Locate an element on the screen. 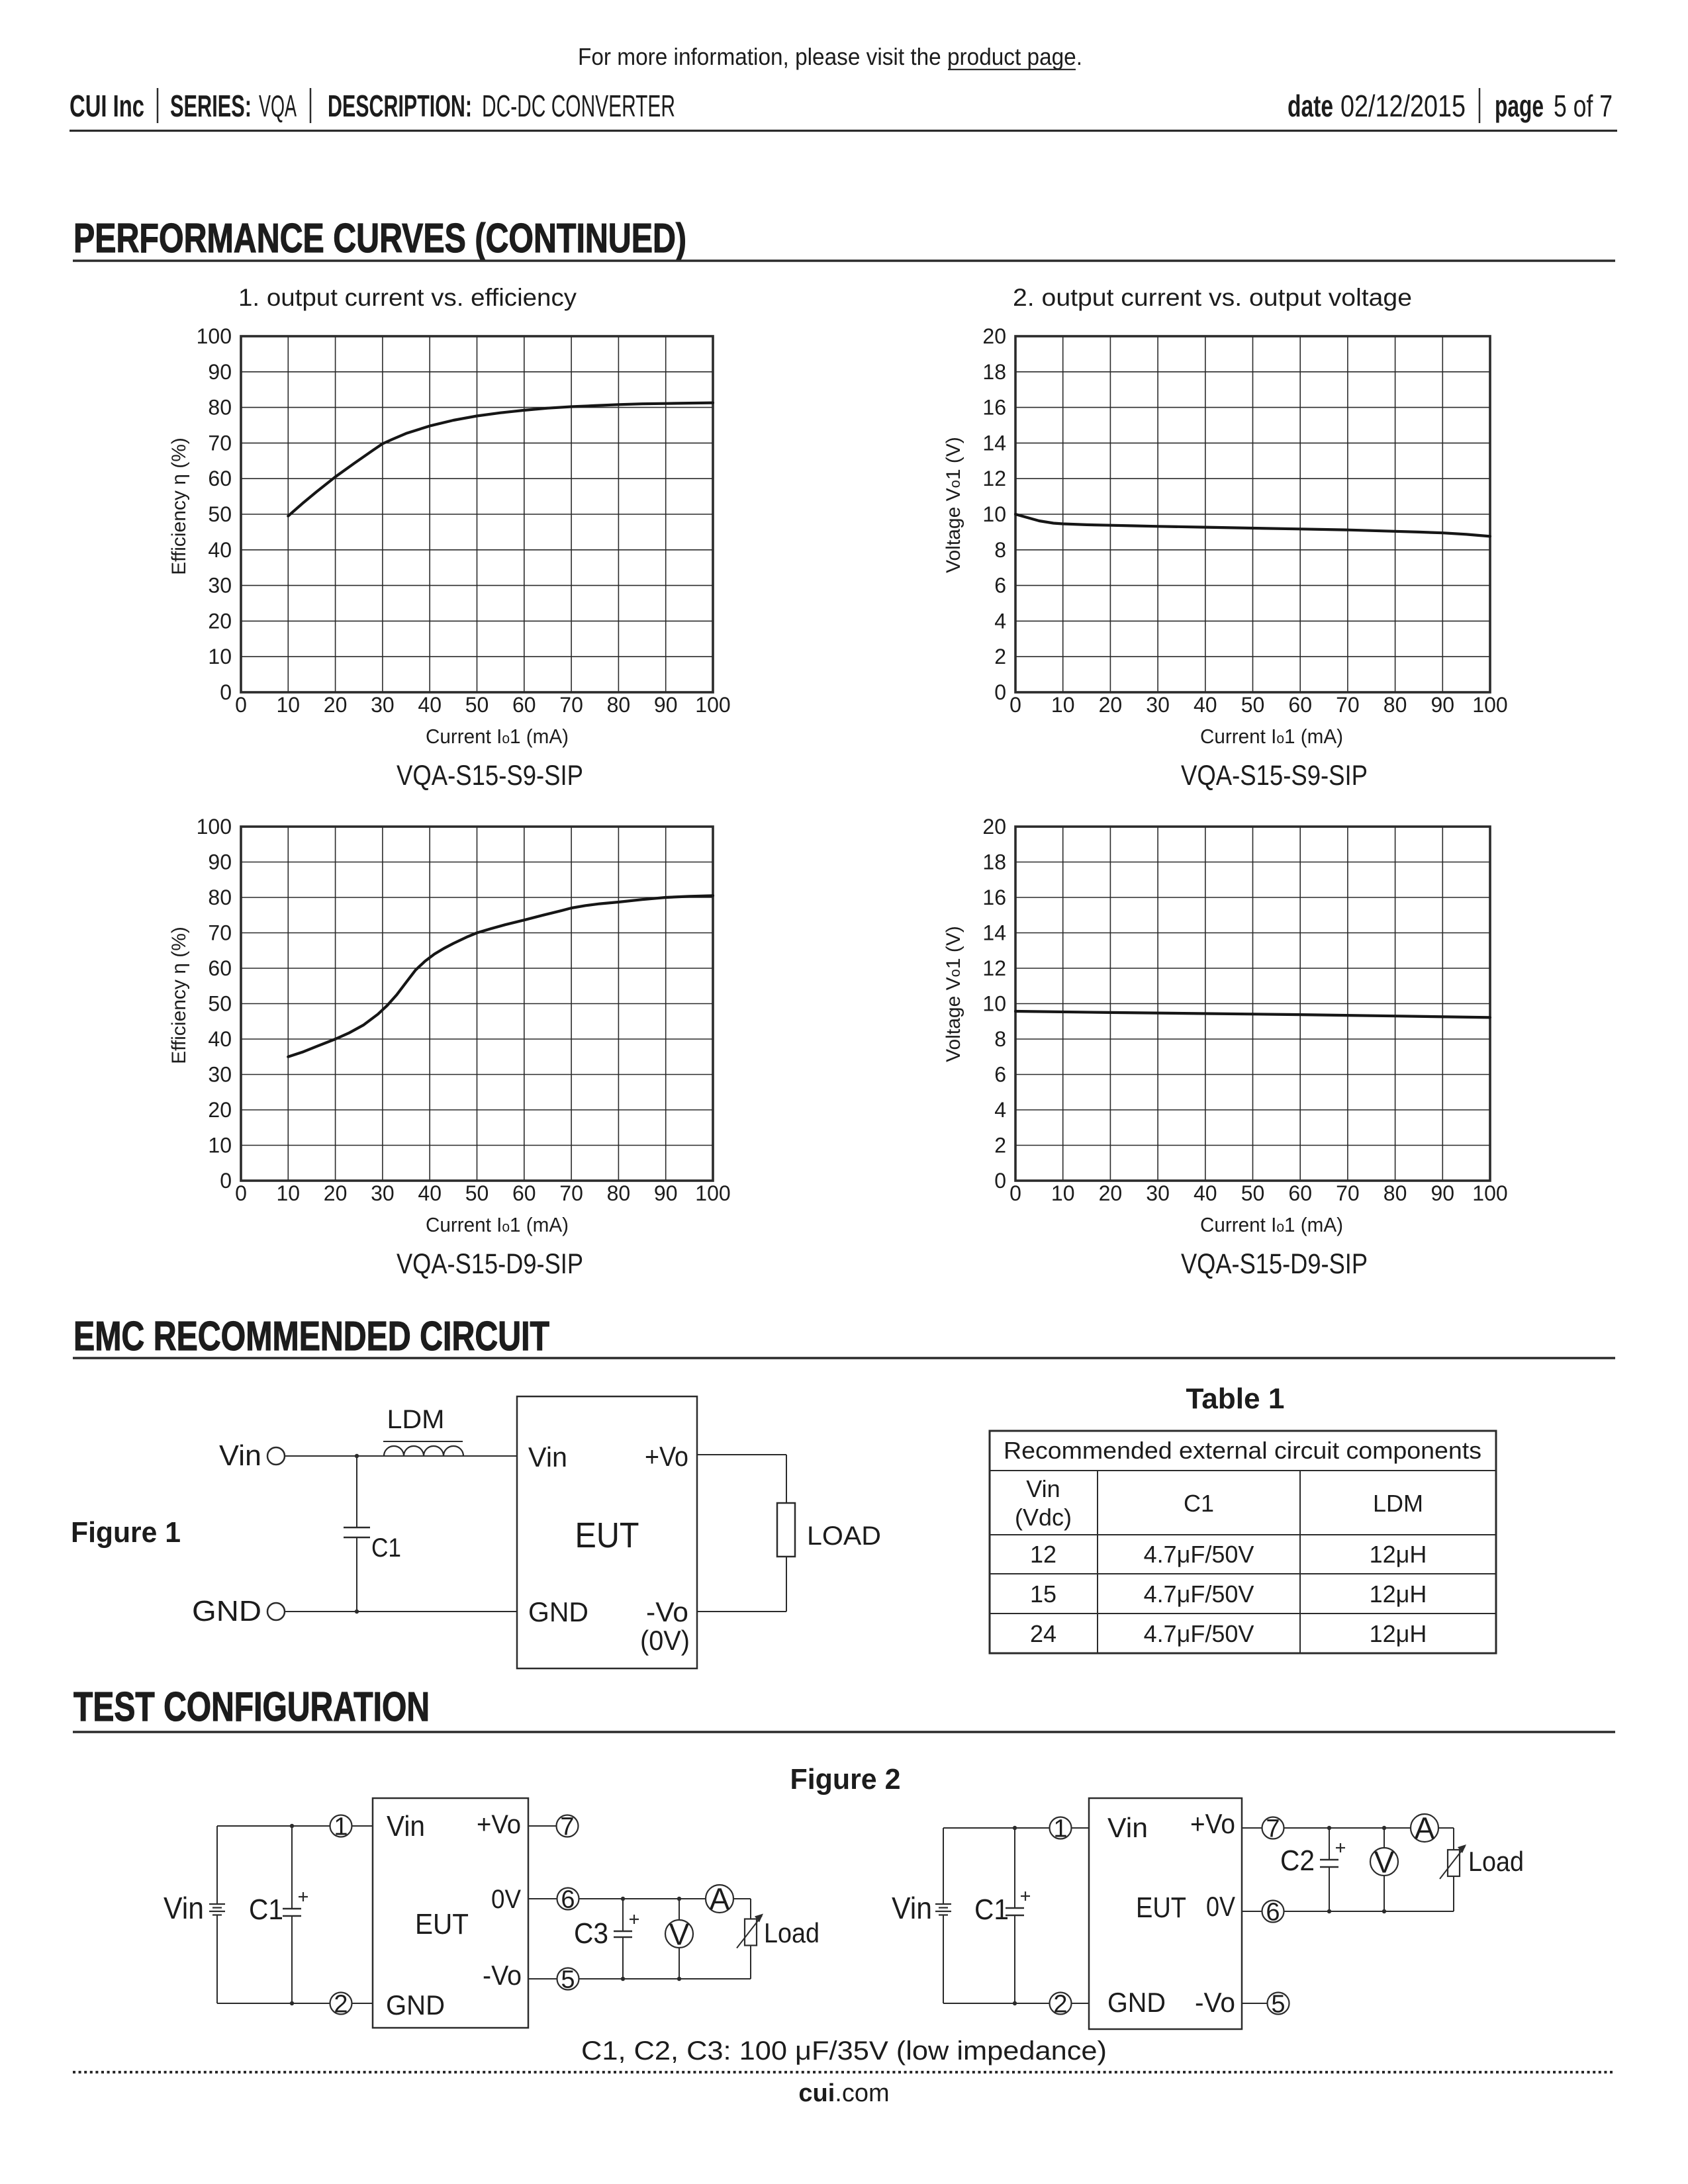 The image size is (1688, 2184). svg-text: PERFORMANCE CURVES (CONTINUED) is located at coordinates (379, 239).